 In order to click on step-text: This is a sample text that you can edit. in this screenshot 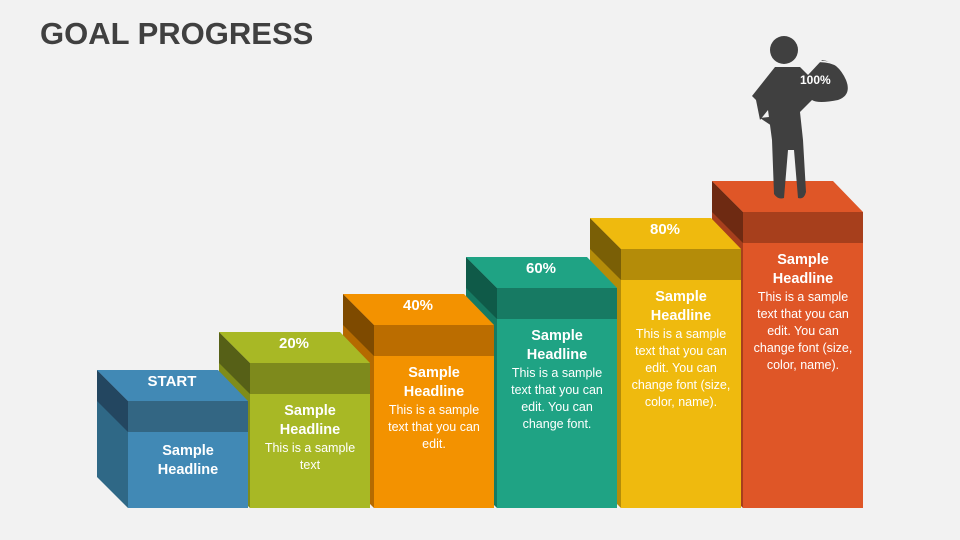, I will do `click(434, 427)`.